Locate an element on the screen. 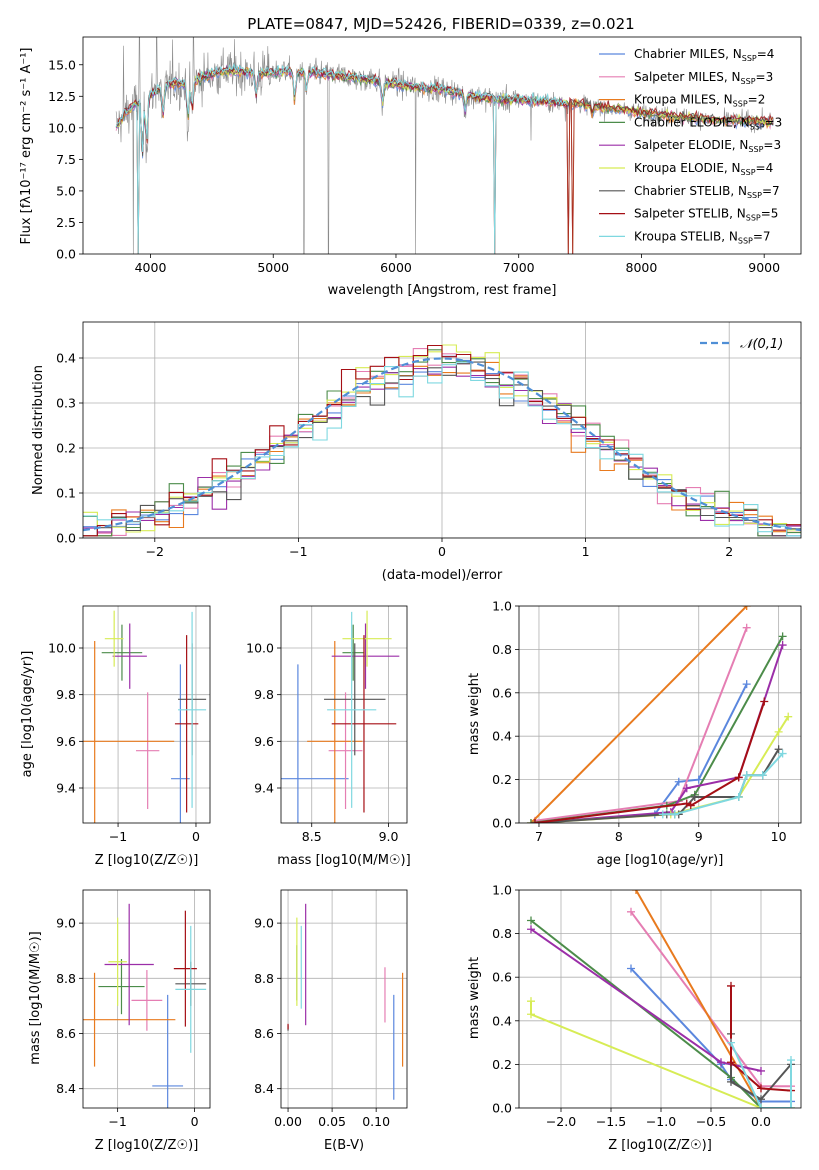  y-tick-label: 9.4 is located at coordinates (264, 788).